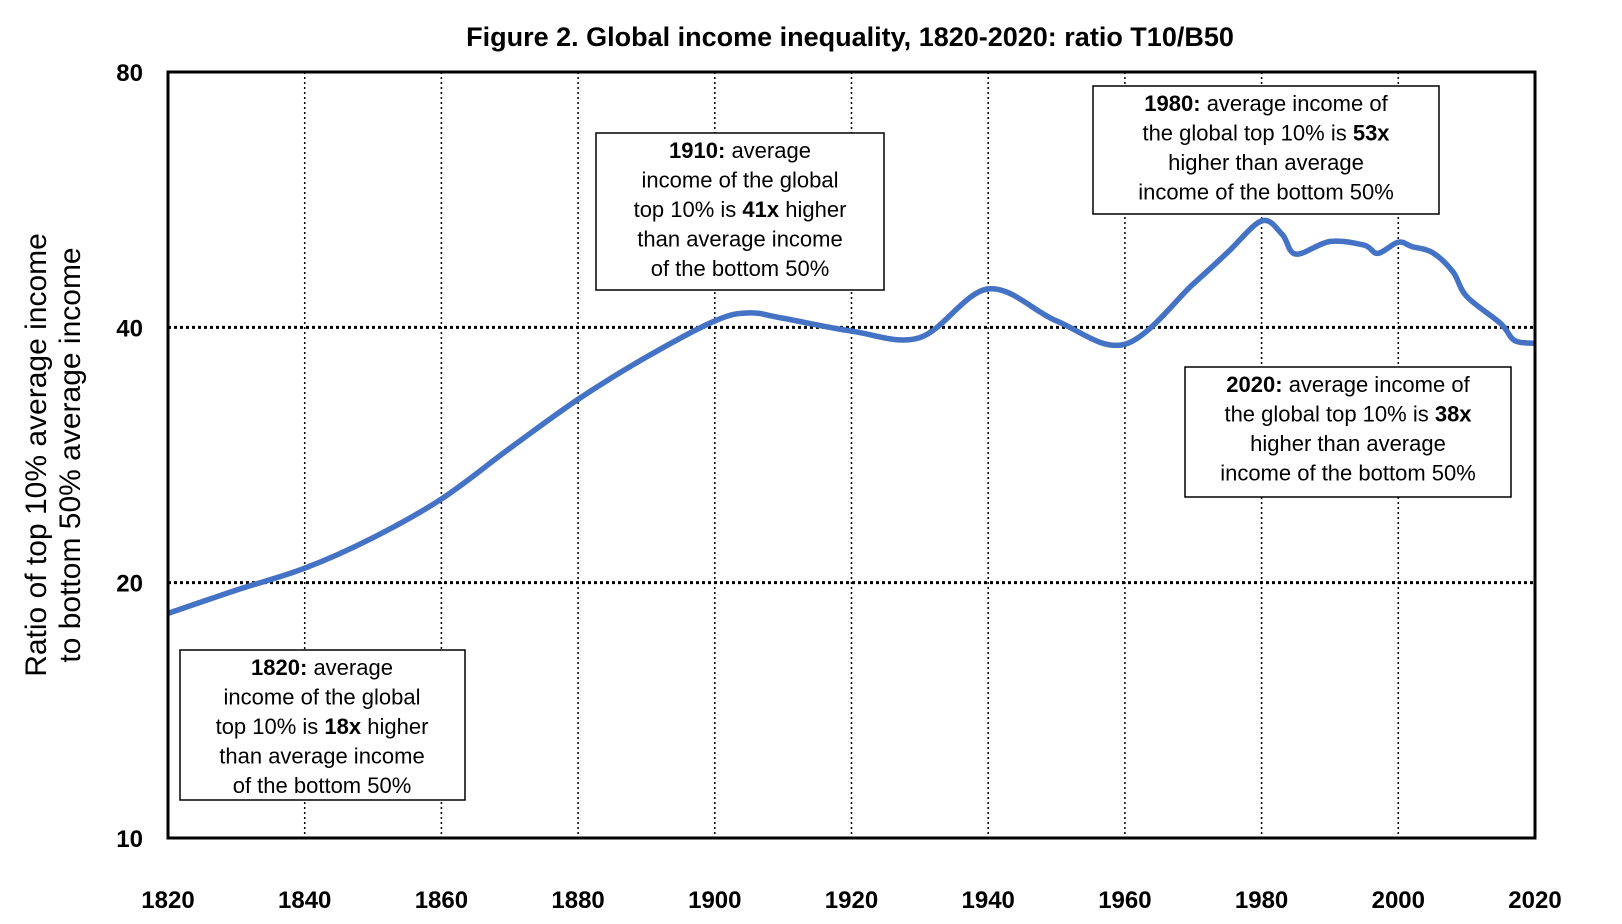 The image size is (1622, 924). I want to click on x-tick-label: 2020, so click(1534, 900).